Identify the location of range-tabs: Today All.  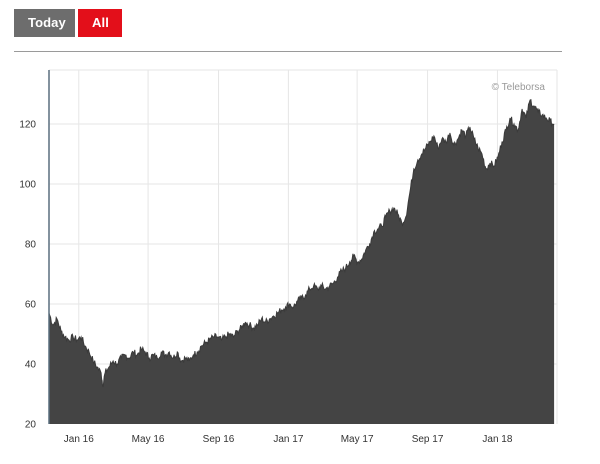
(68, 23).